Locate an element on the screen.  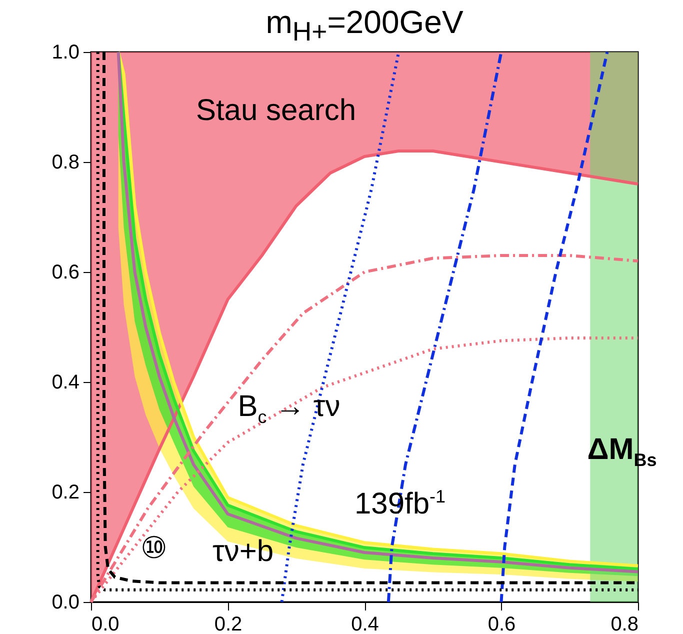
x-tick-label: 0.2 is located at coordinates (228, 624).